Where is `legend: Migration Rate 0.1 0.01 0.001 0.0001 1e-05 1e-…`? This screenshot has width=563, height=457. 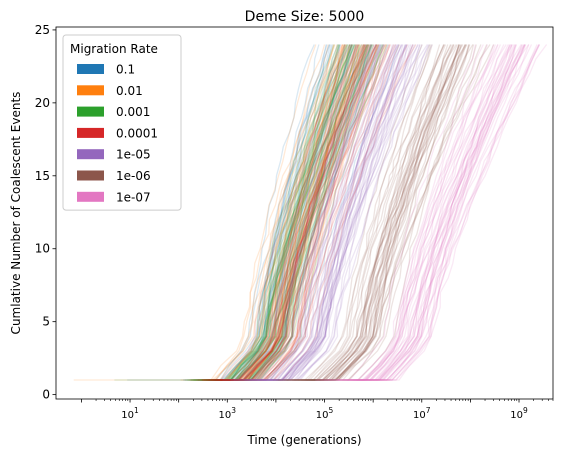
legend: Migration Rate 0.1 0.01 0.001 0.0001 1e-05 1e-… is located at coordinates (122, 122).